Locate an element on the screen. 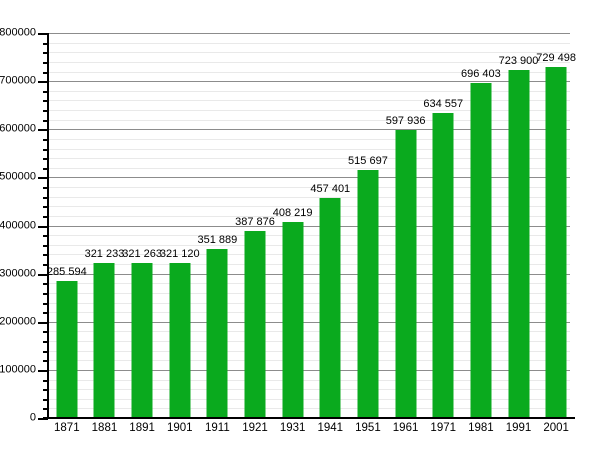 This screenshot has height=450, width=600. bar-group: 597 936 is located at coordinates (405, 225).